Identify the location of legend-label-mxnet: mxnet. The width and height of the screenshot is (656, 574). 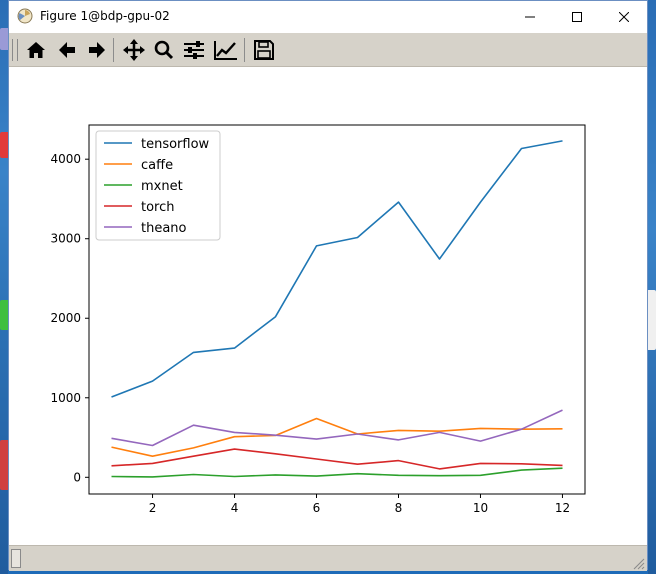
(162, 186).